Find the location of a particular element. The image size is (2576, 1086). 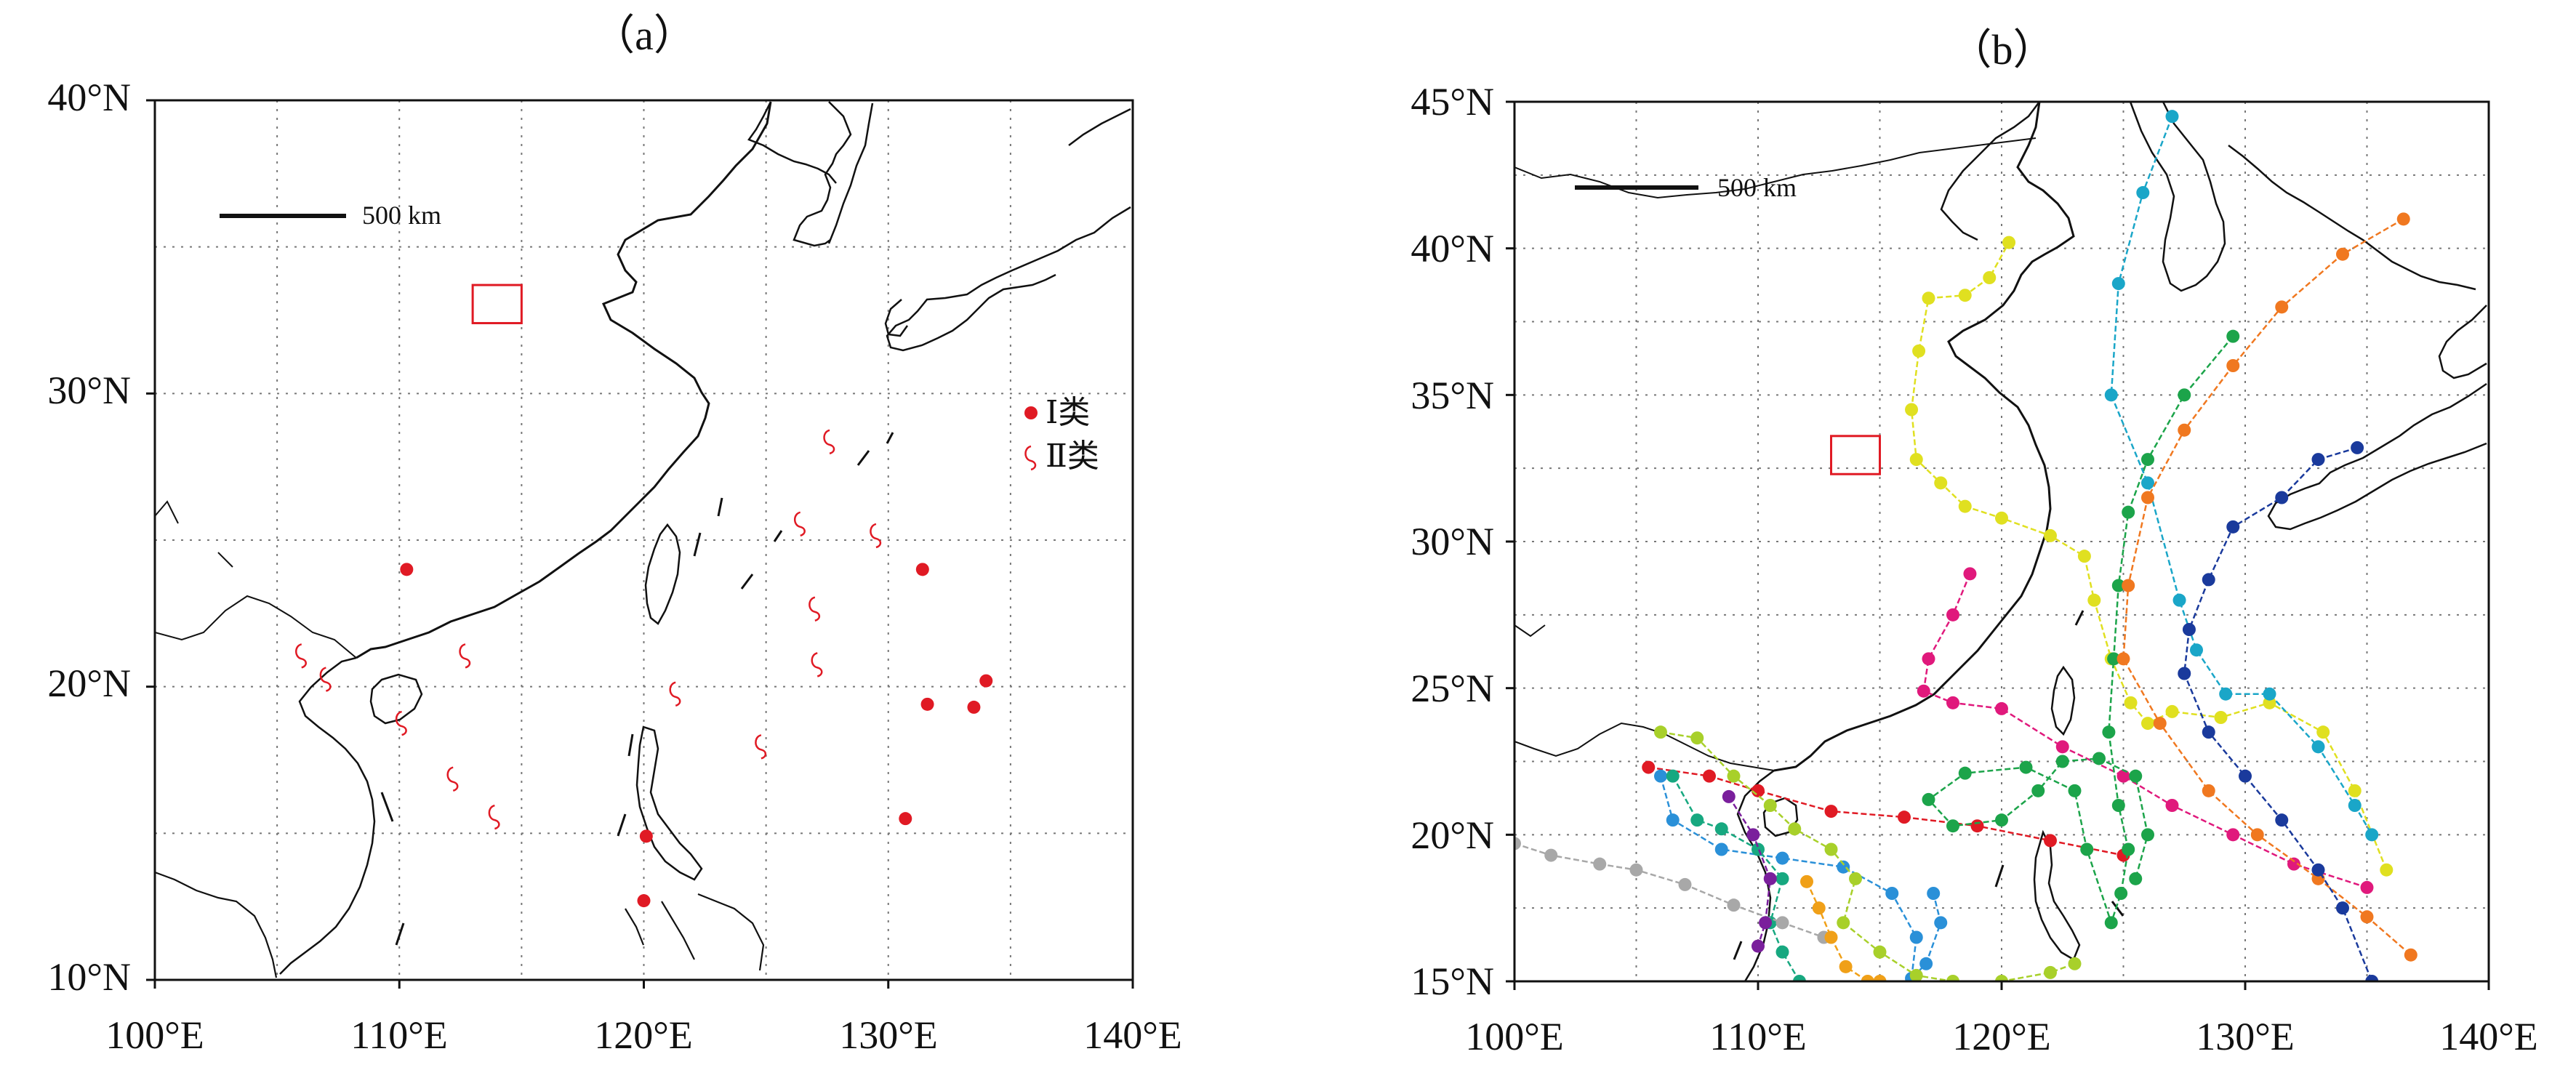

panel-a-coastline-japan is located at coordinates (1009, 279).